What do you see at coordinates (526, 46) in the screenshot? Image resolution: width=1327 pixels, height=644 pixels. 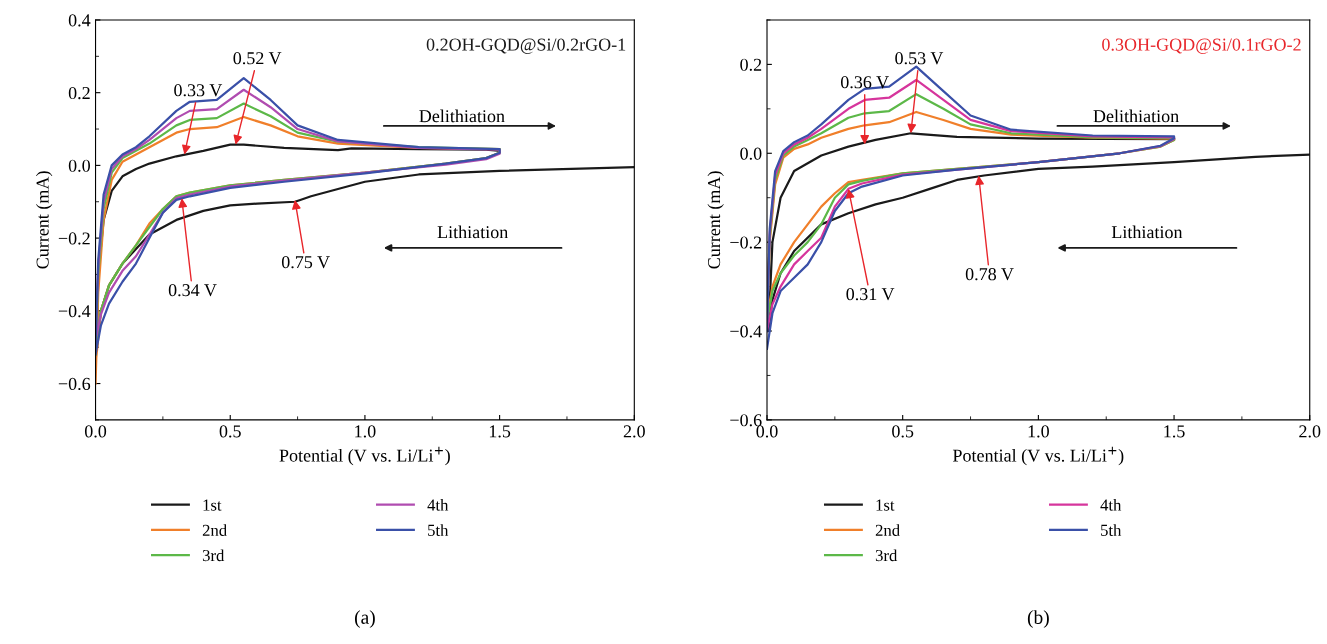 I see `text: 0.2OH-GQD@Si/0.2rGO-1` at bounding box center [526, 46].